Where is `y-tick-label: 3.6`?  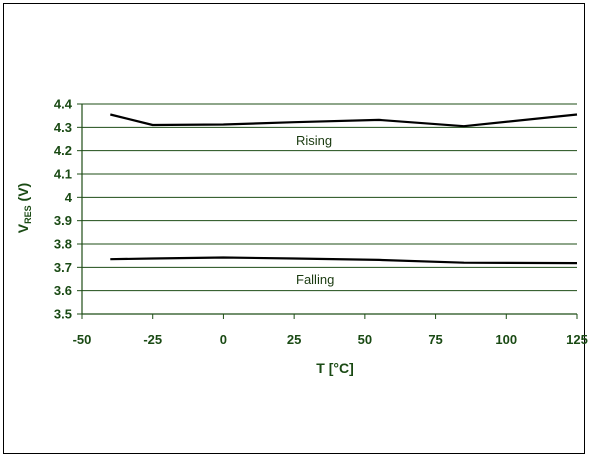 y-tick-label: 3.6 is located at coordinates (63, 290).